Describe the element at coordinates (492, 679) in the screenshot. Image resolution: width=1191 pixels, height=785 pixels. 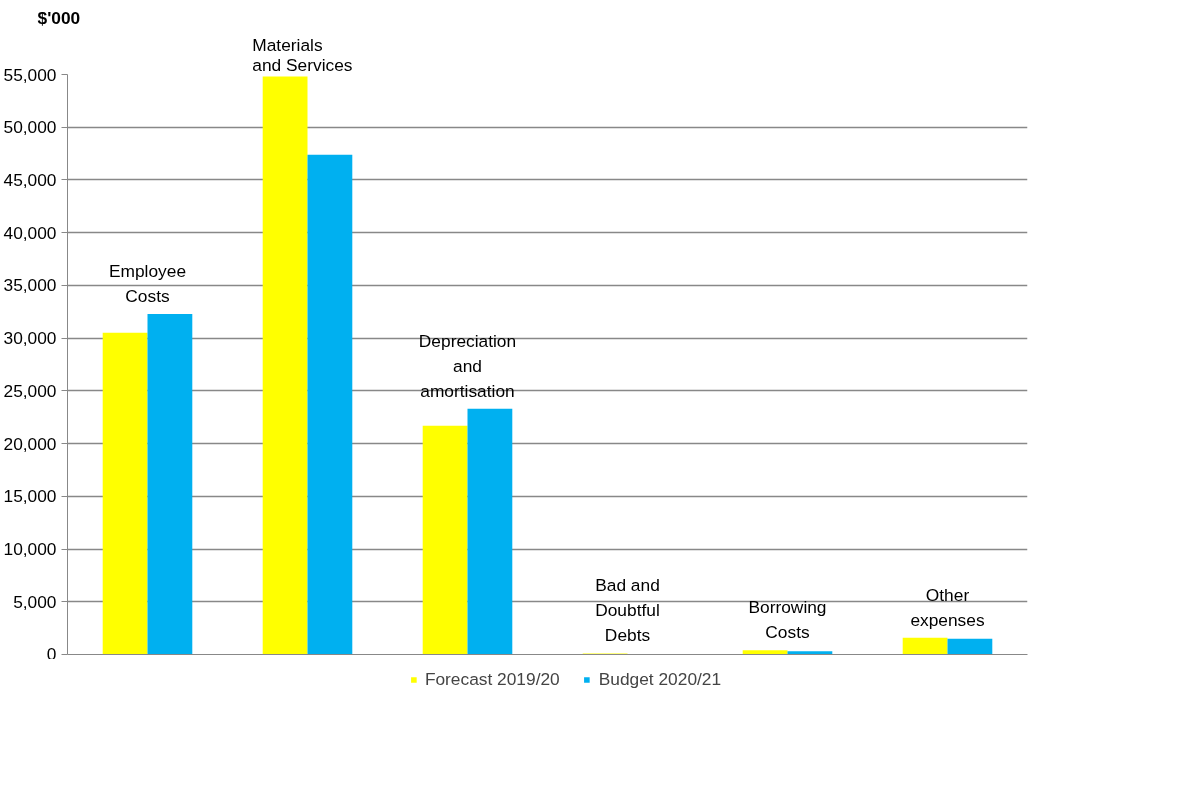
I see `legend-label: Forecast 2019/20` at that location.